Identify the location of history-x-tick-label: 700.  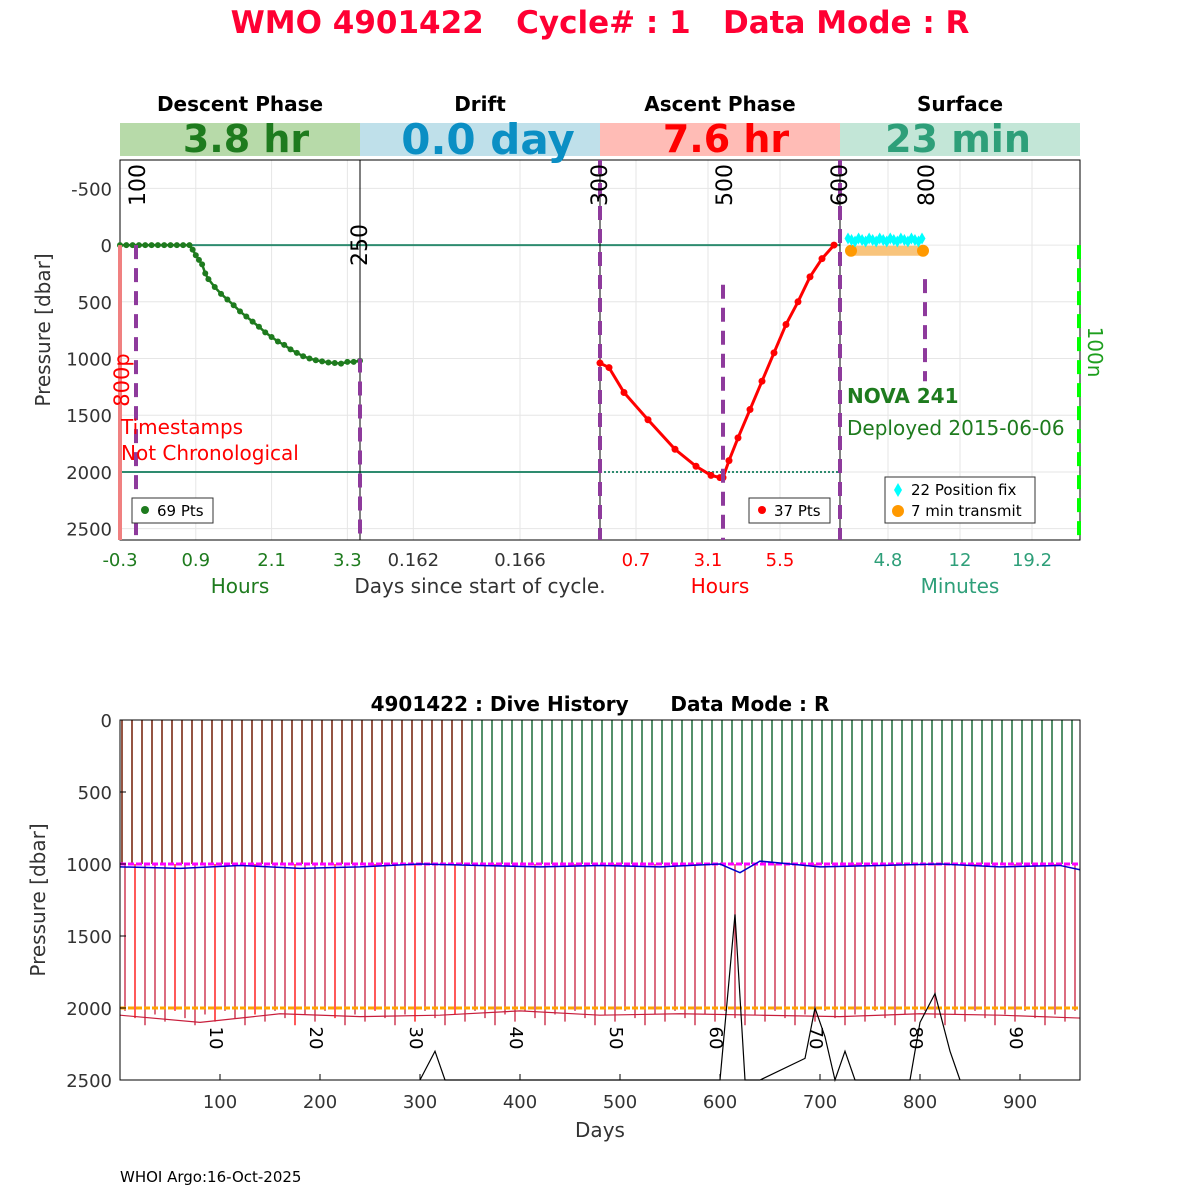
(820, 1102).